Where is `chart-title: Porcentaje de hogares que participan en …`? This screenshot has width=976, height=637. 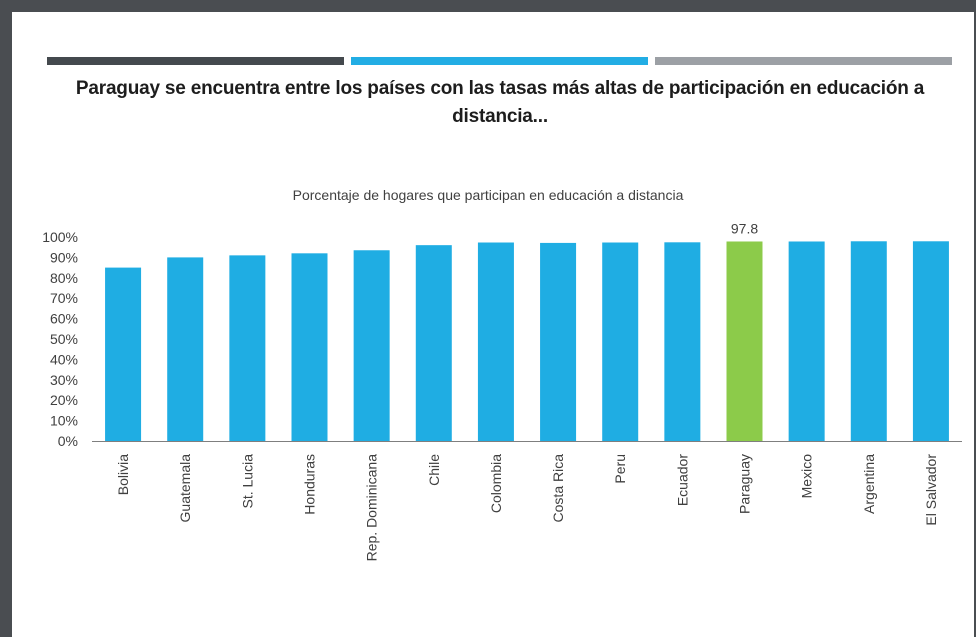 chart-title: Porcentaje de hogares que participan en … is located at coordinates (488, 195).